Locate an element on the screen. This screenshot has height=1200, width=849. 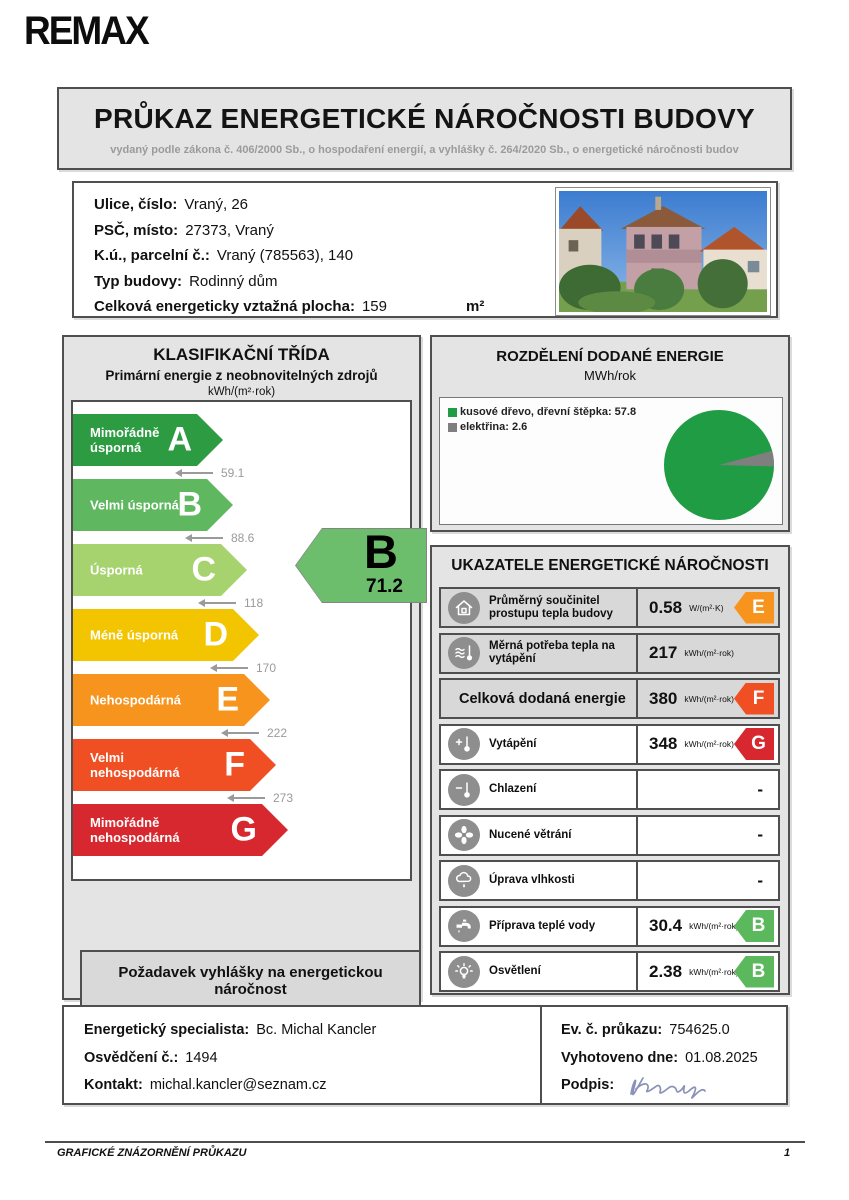
band-boundary: 88.6 is located at coordinates (241, 538).